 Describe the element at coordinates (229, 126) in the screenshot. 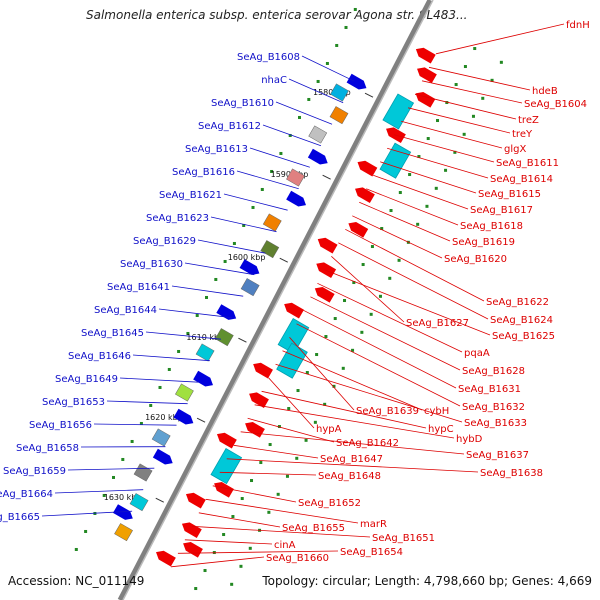

I see `left-gene-label: SeAg_B1612` at that location.